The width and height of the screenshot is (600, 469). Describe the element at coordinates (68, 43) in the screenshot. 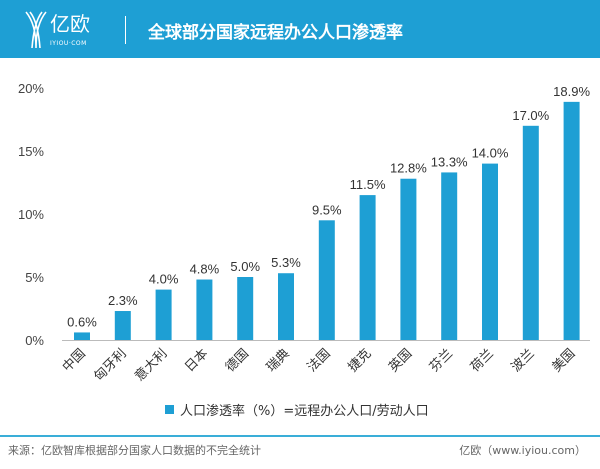

I see `logo-subtext: IYIOU·COM` at that location.